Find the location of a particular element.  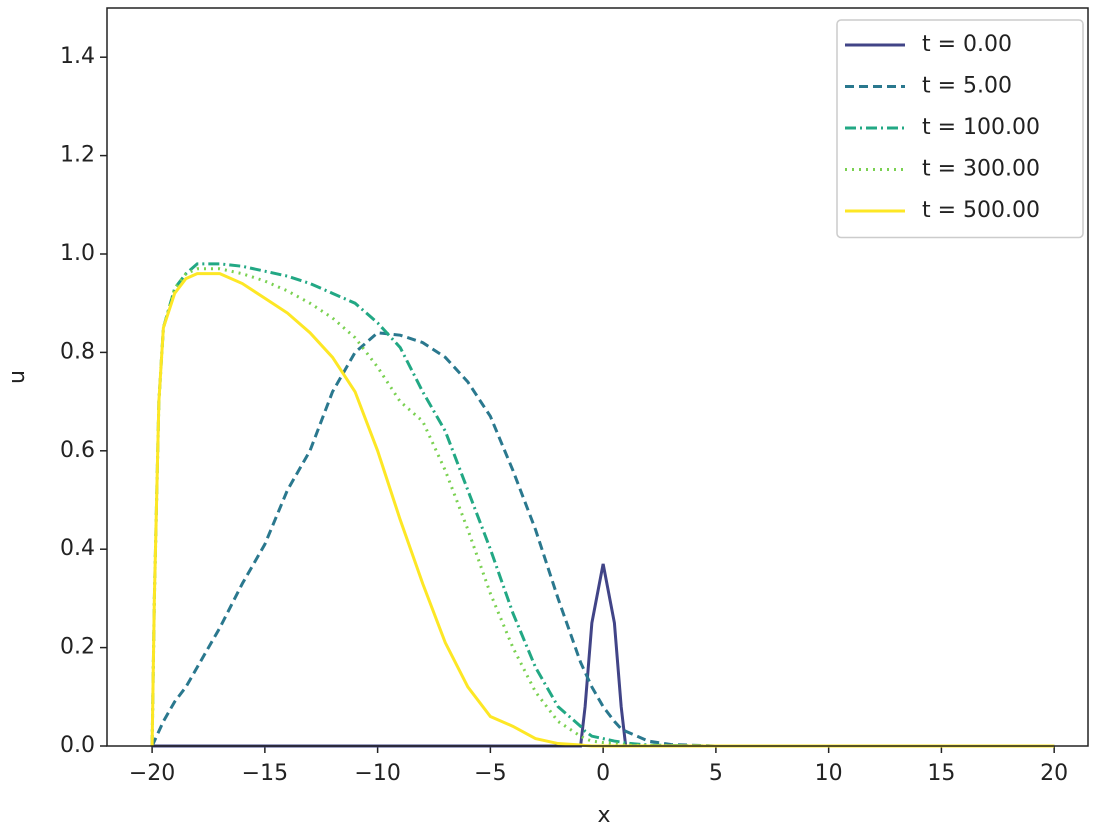

x-tick-label: −20 is located at coordinates (152, 773).